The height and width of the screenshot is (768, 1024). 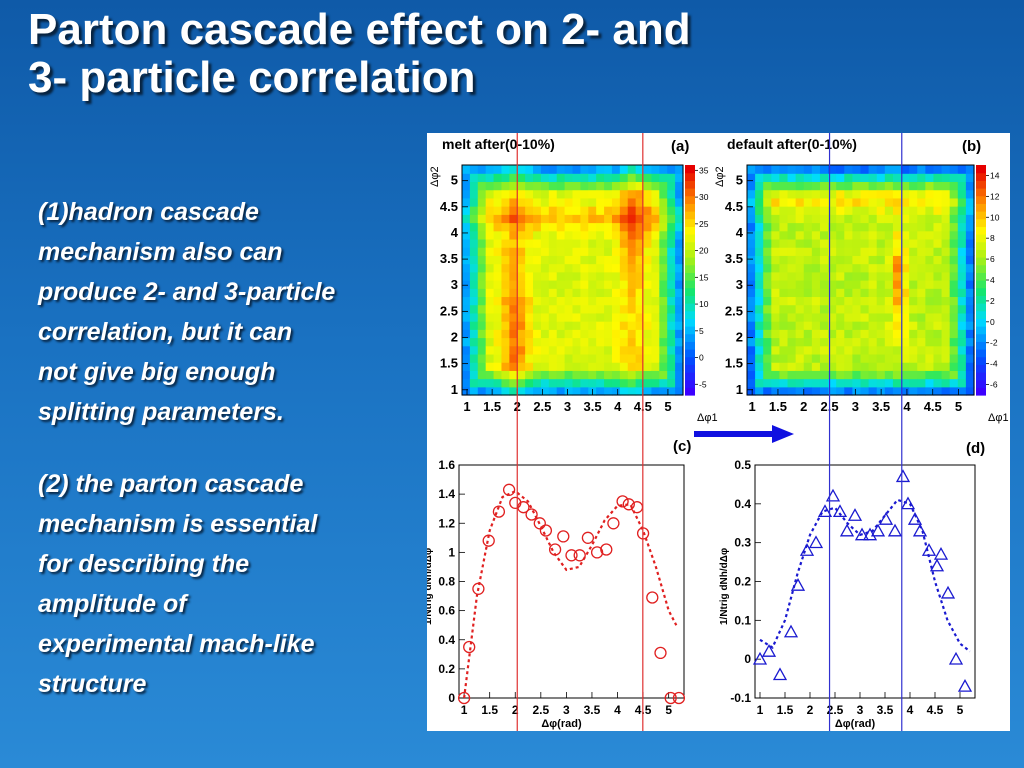 What do you see at coordinates (739, 337) in the screenshot?
I see `y-tick-label: 2` at bounding box center [739, 337].